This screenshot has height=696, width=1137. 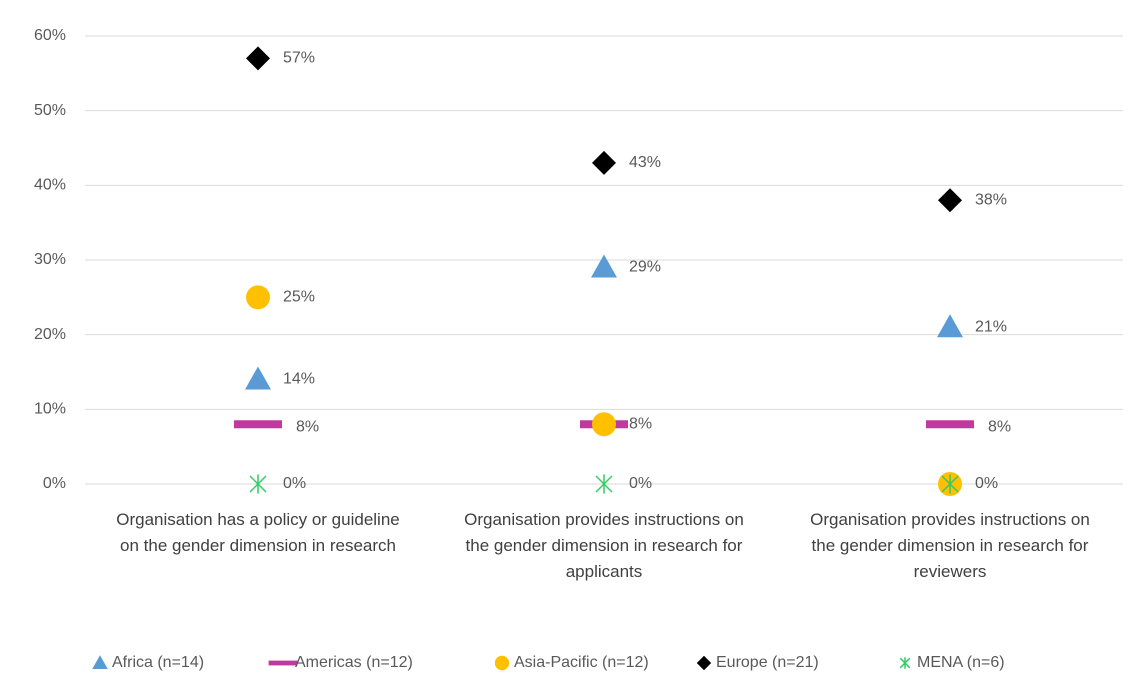 I want to click on y-tick-label: 10%, so click(x=50, y=409).